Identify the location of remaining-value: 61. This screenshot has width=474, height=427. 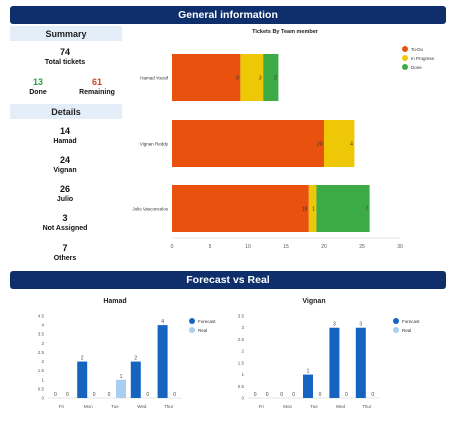
(96, 82).